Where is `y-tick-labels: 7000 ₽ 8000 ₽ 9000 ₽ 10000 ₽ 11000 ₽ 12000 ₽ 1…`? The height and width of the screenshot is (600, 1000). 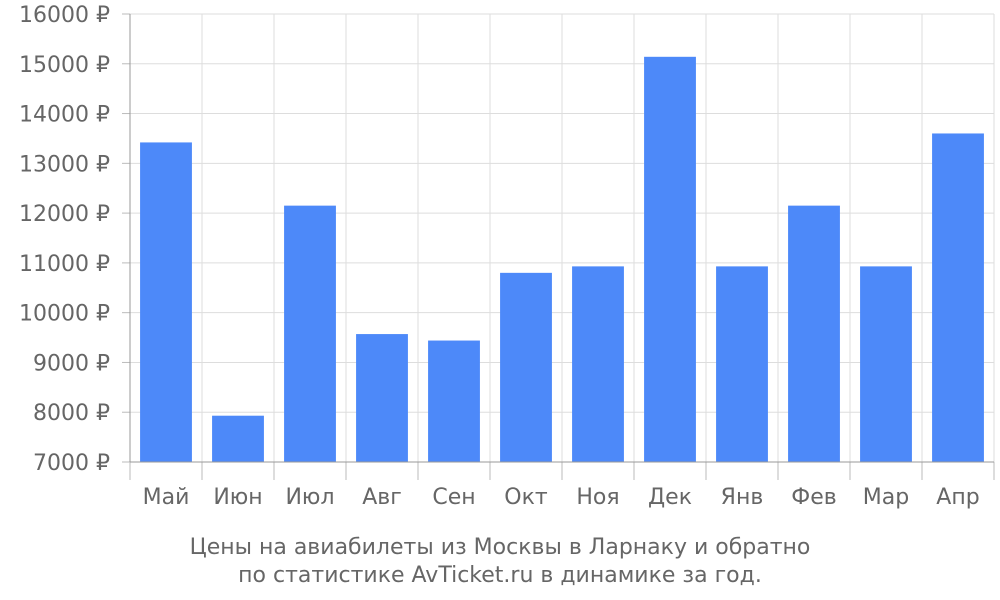
y-tick-labels: 7000 ₽ 8000 ₽ 9000 ₽ 10000 ₽ 11000 ₽ 12000 ₽ 1… is located at coordinates (64, 239).